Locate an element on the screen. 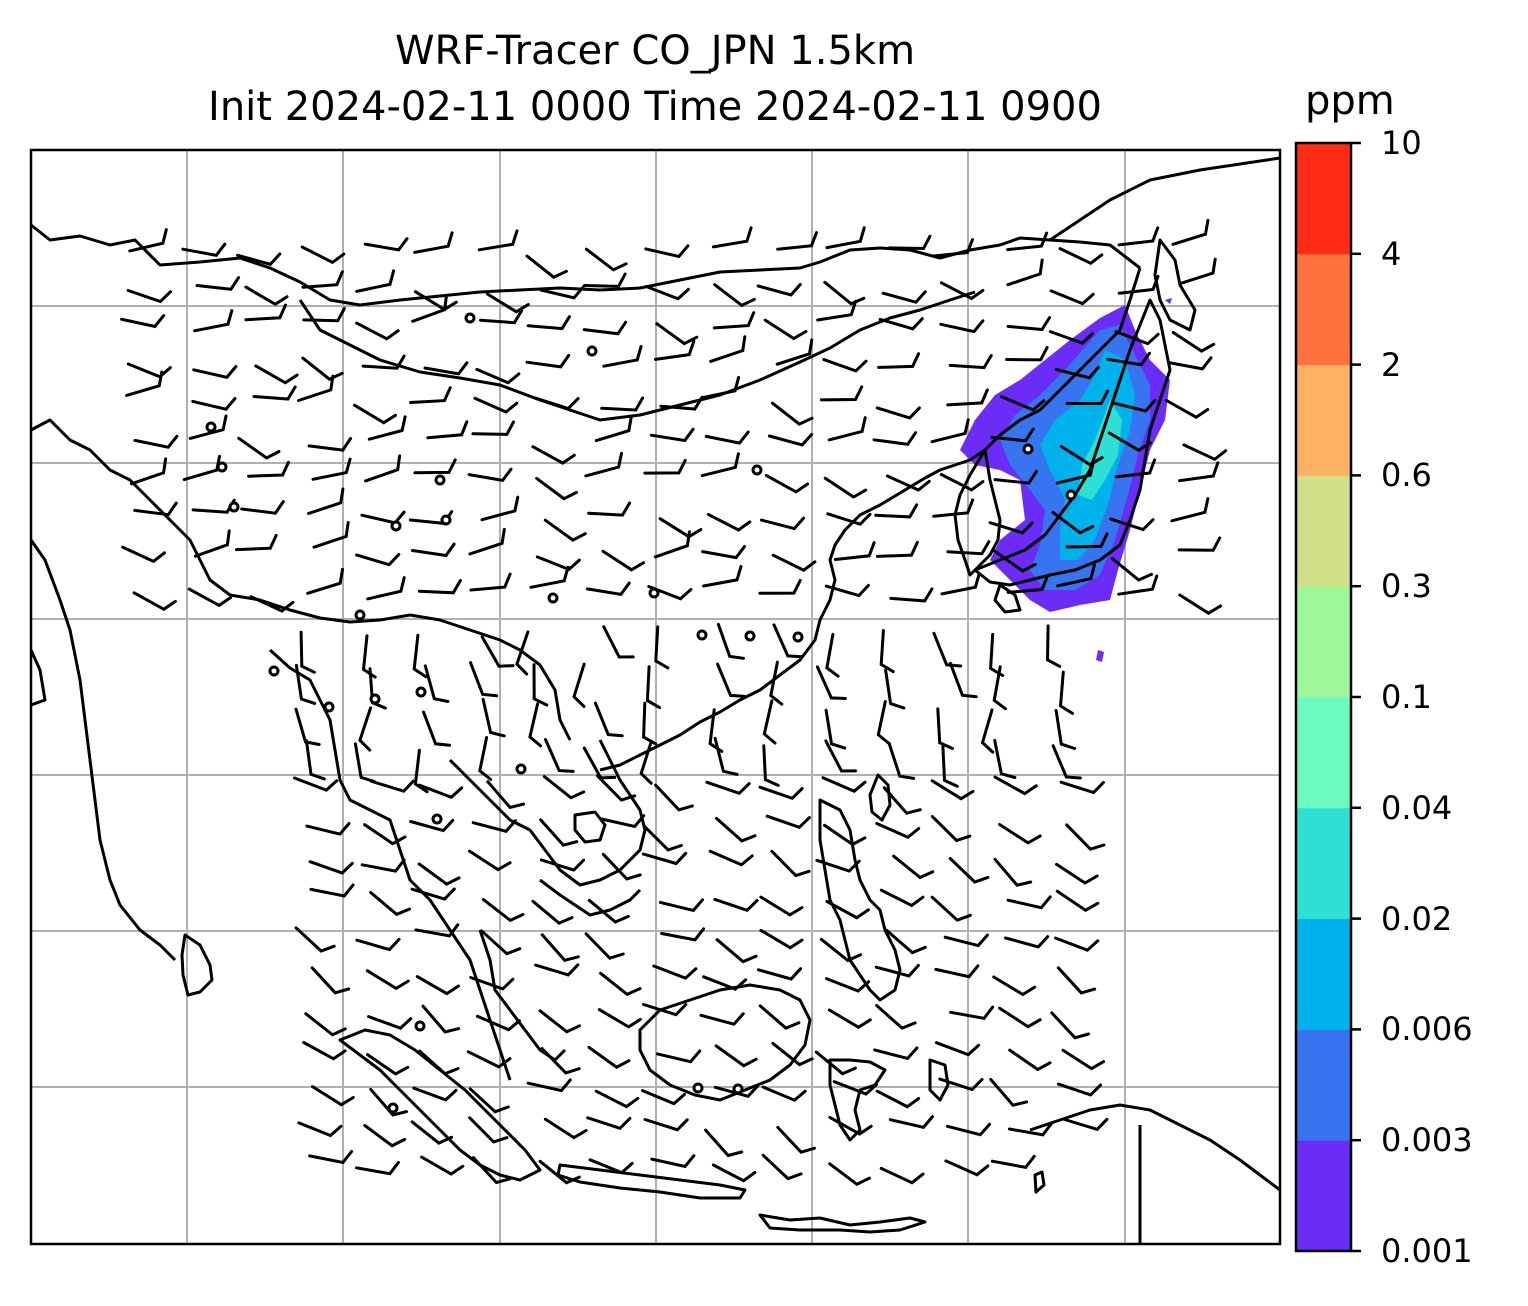 The image size is (1528, 1306). colorbar-tick-label: 0.3 is located at coordinates (1406, 586).